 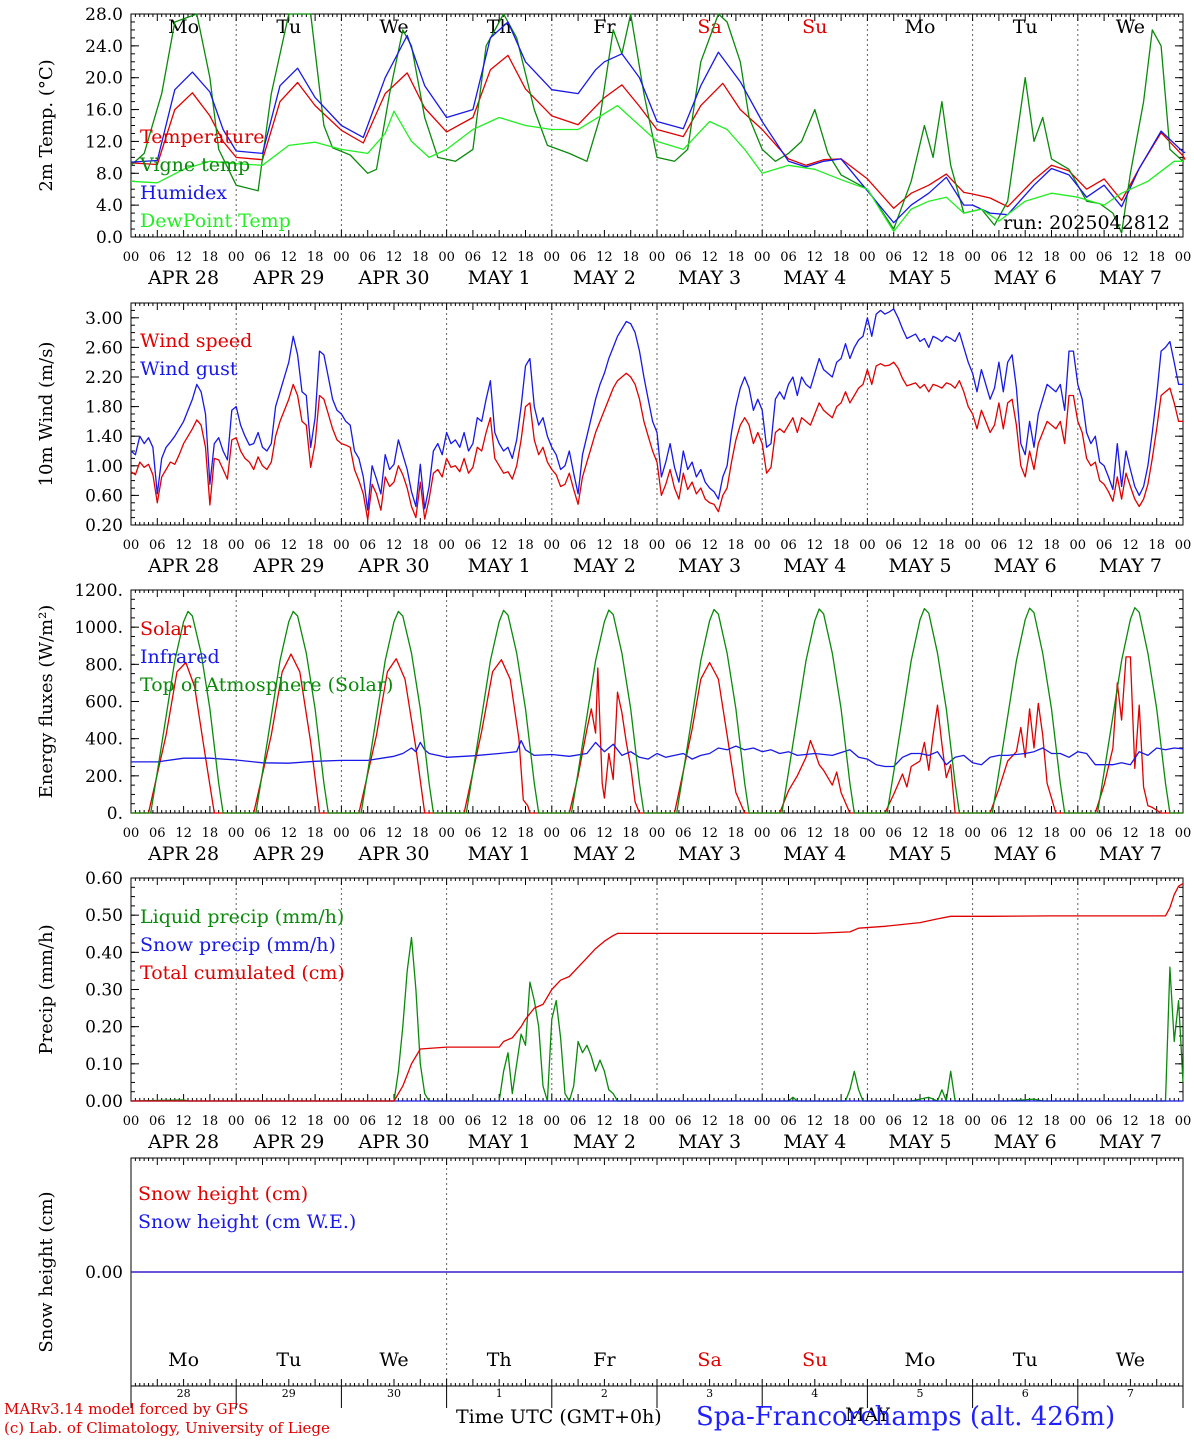 I want to click on y-tick-label: 400., so click(x=104, y=740).